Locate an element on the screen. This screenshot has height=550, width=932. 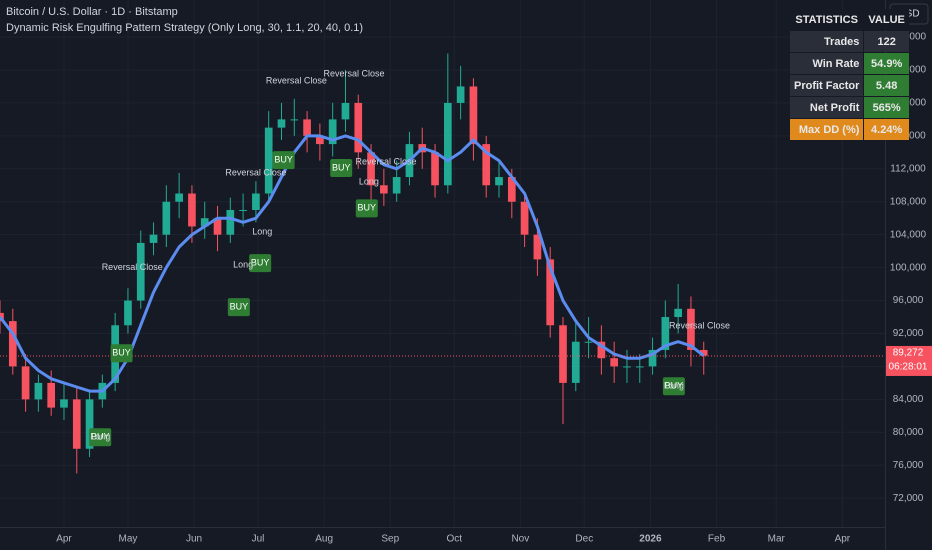
y-tick-label: 92,000 is located at coordinates (908, 333).